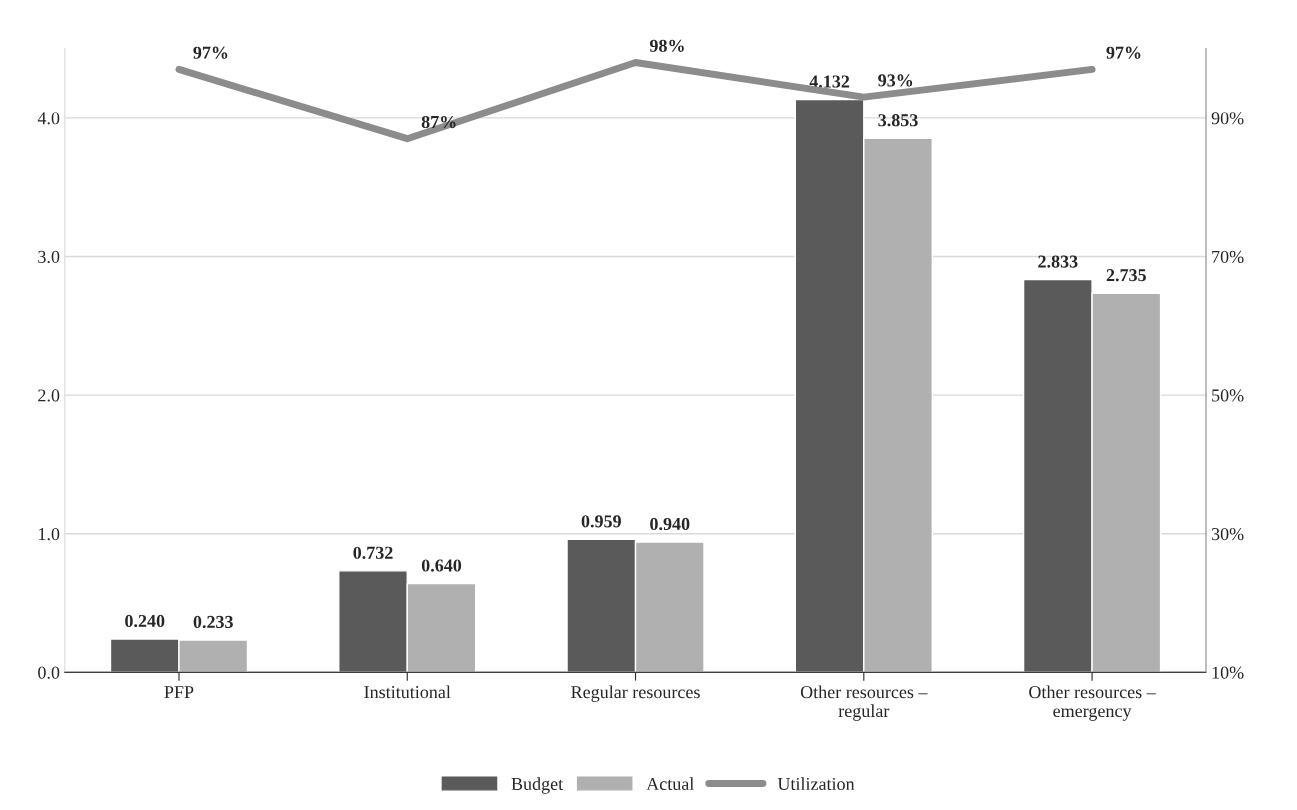  I want to click on y2-tick-label: 90%, so click(1227, 118).